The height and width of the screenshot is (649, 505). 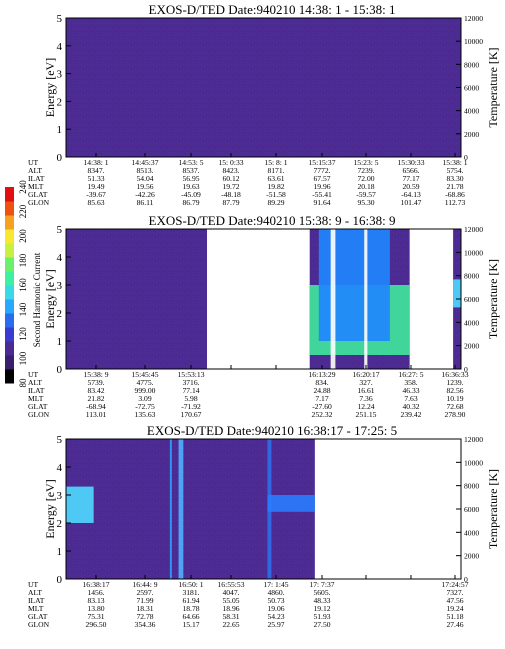 I want to click on info-value: 2597., so click(x=144, y=592).